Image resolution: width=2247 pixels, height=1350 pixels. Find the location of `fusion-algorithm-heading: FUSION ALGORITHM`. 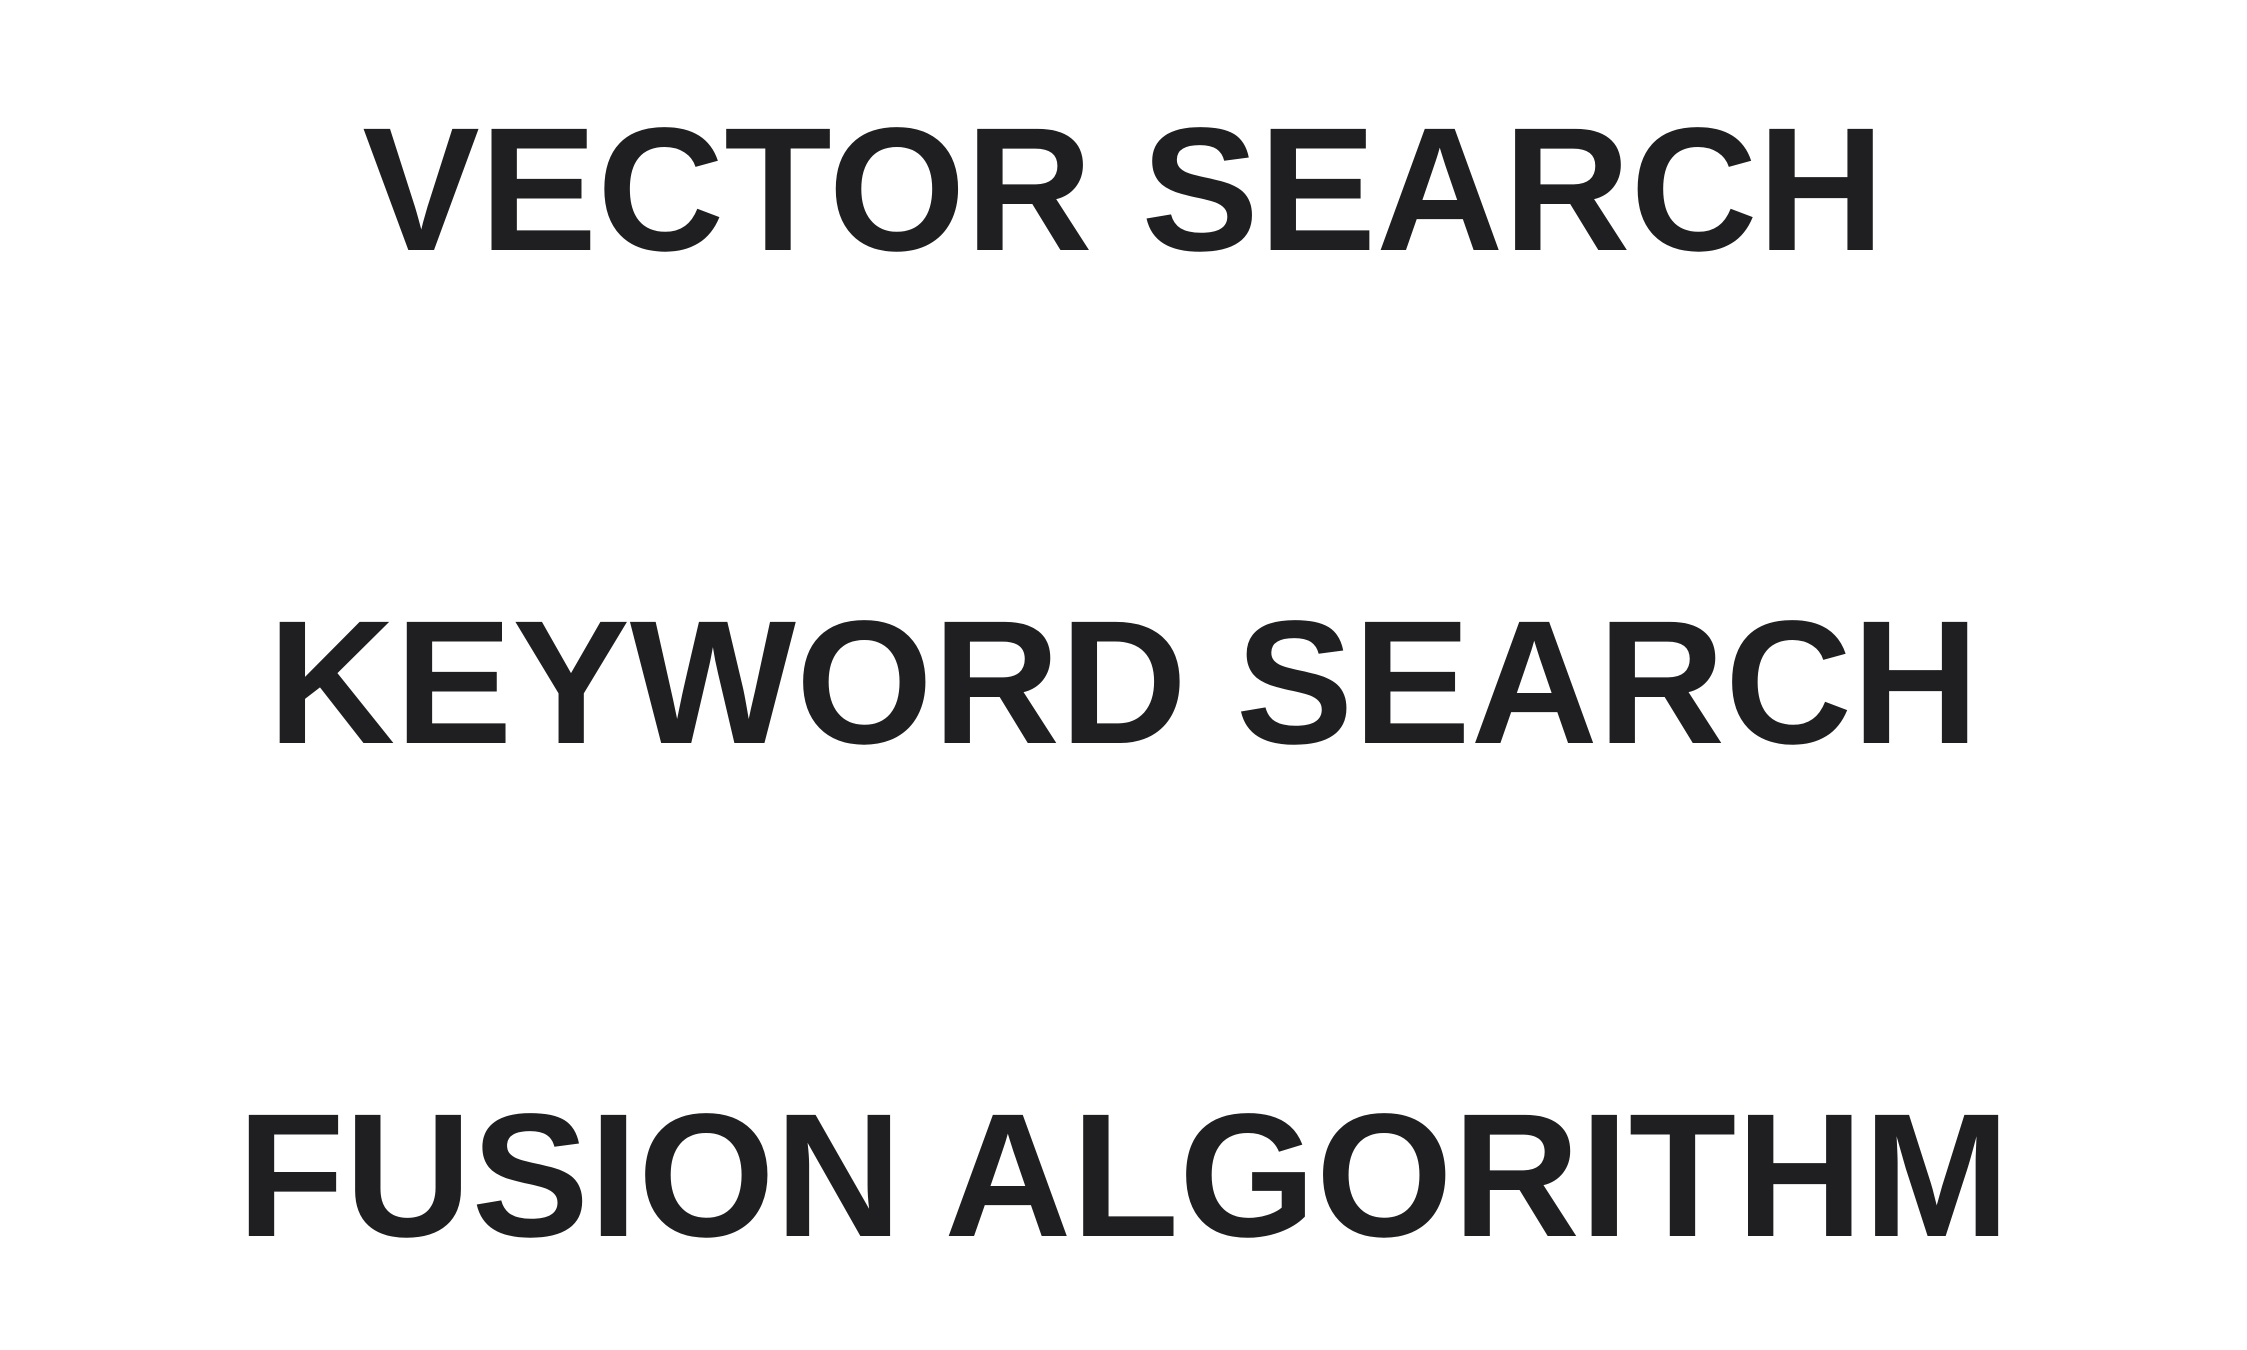

fusion-algorithm-heading: FUSION ALGORITHM is located at coordinates (1123, 1176).